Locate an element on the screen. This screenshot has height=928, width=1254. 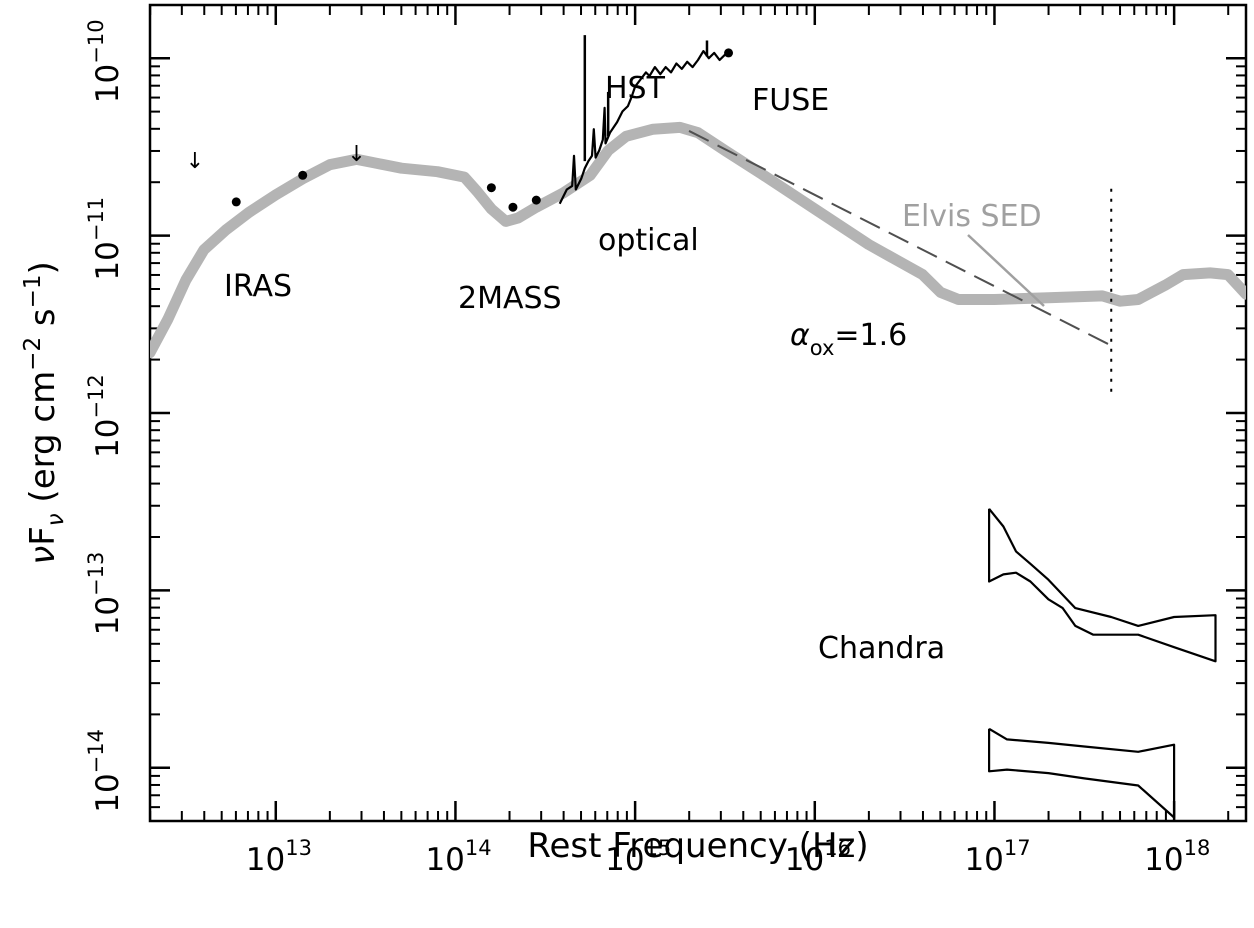
y-title-units: (erg cm is located at coordinates (43, 442).